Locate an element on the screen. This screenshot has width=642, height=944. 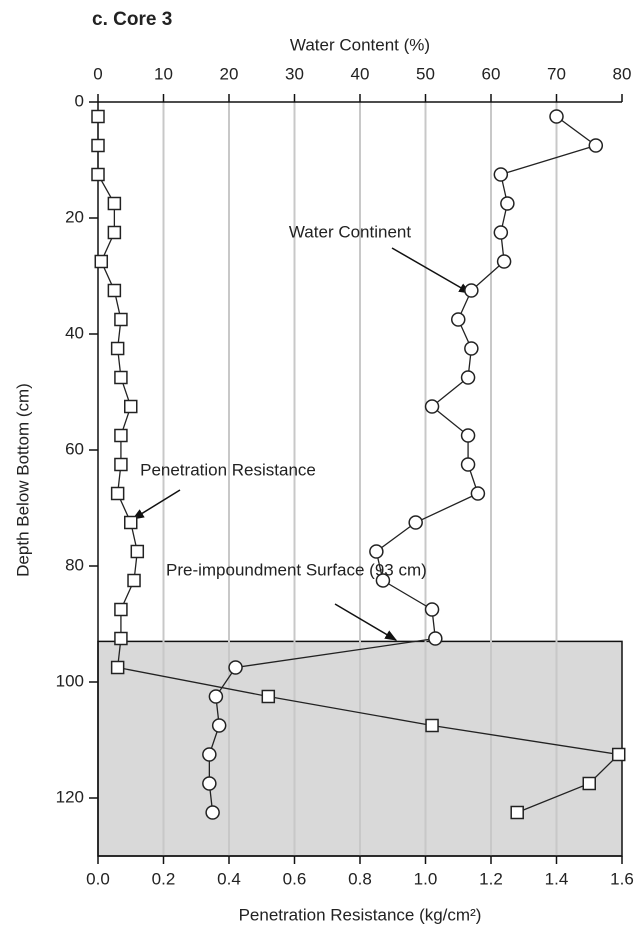
x-tick-label: 0.8 is located at coordinates (360, 878).